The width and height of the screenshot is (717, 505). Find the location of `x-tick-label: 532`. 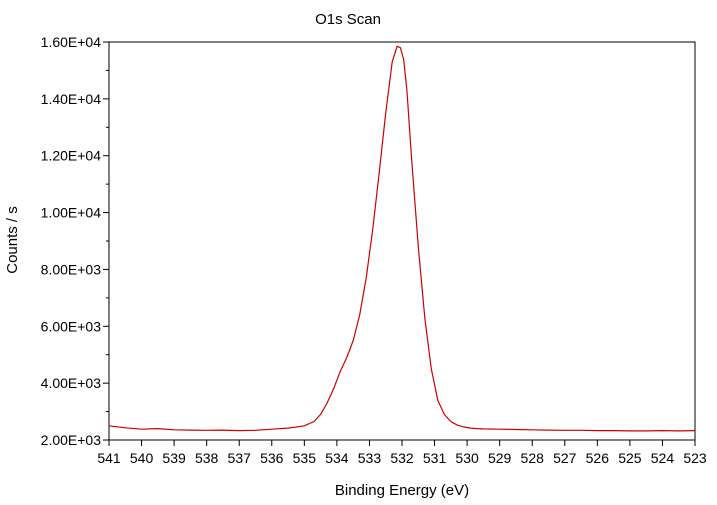

x-tick-label: 532 is located at coordinates (402, 458).